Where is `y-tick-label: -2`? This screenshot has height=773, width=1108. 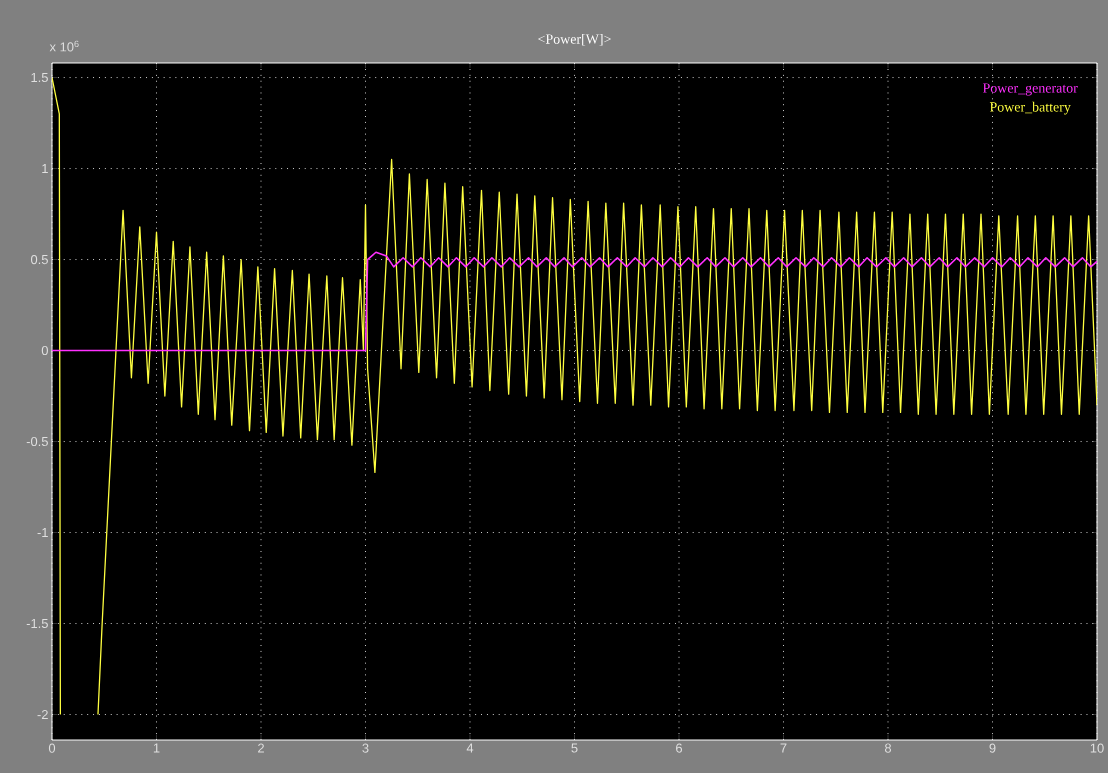
y-tick-label: -2 is located at coordinates (42, 715).